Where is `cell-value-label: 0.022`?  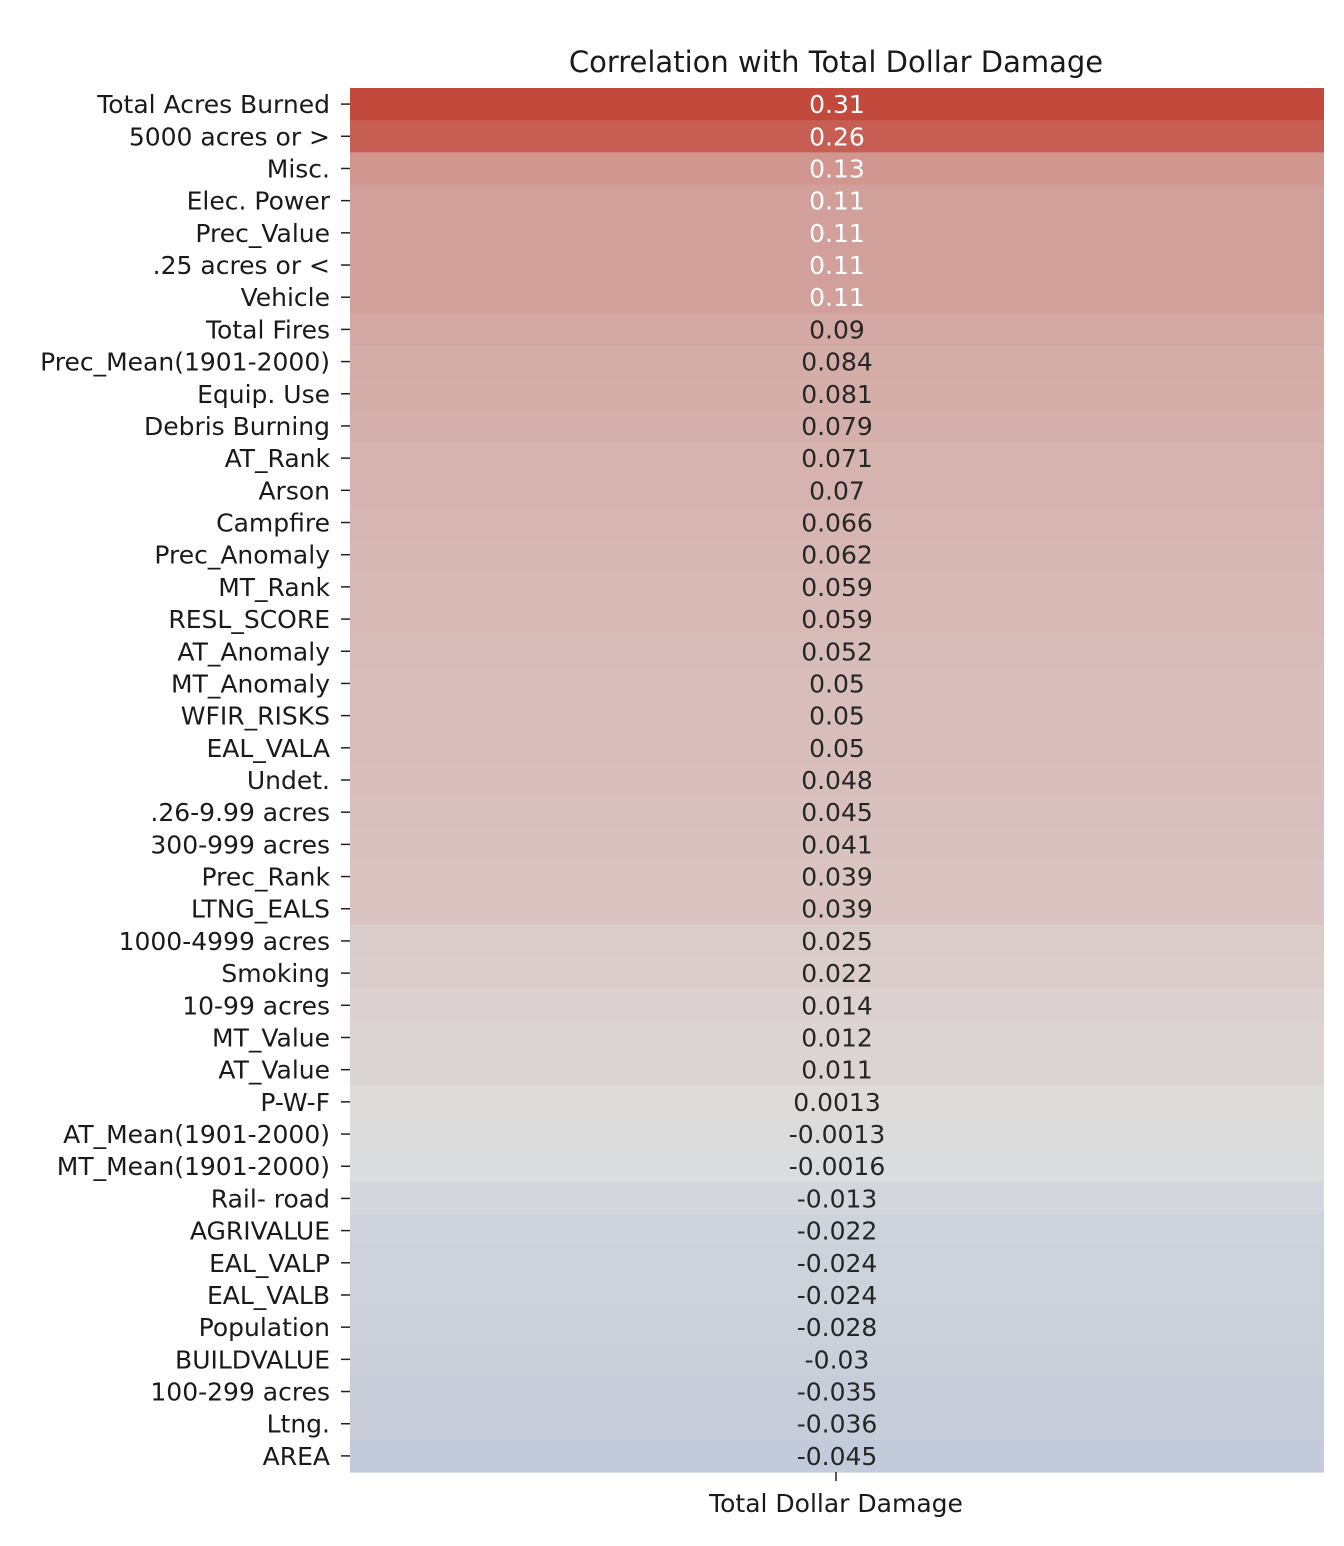 cell-value-label: 0.022 is located at coordinates (837, 973).